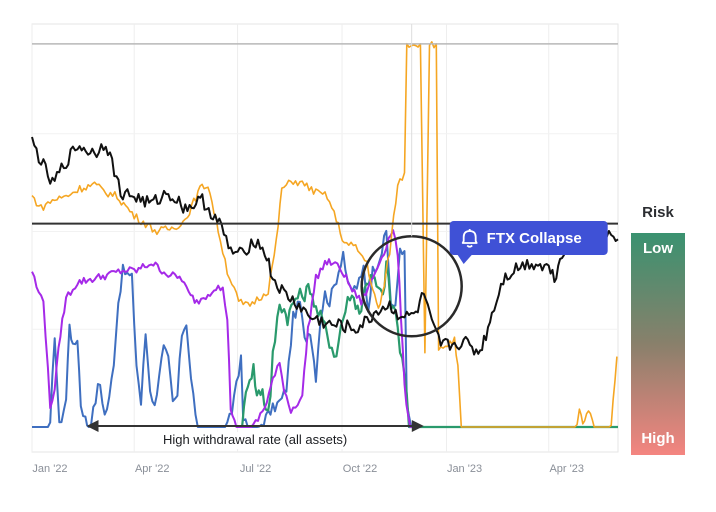 This screenshot has height=512, width=716. Describe the element at coordinates (658, 344) in the screenshot. I see `risk-gradient-bar: Low High` at that location.